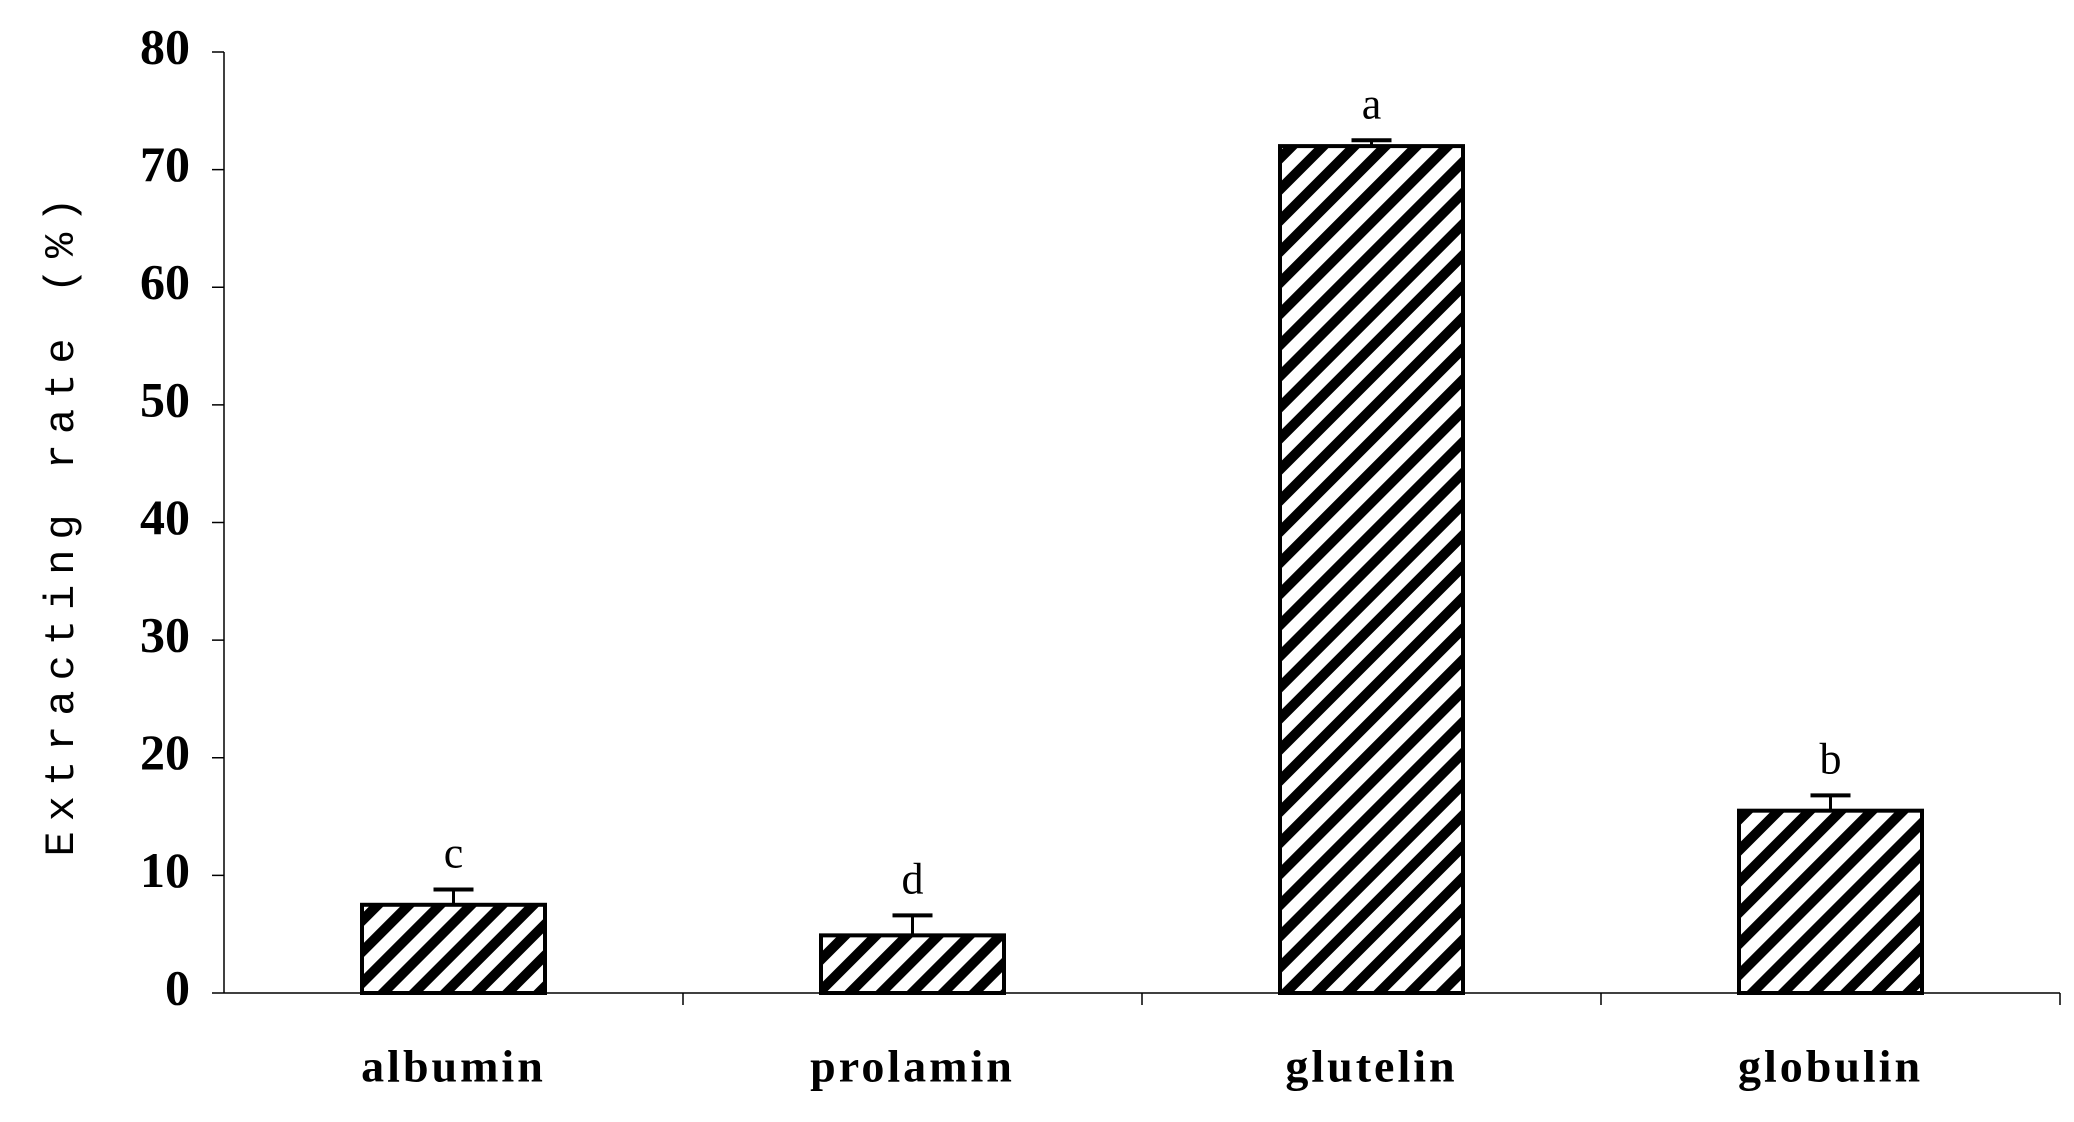  Describe the element at coordinates (1831, 758) in the screenshot. I see `significance-letter: b` at that location.